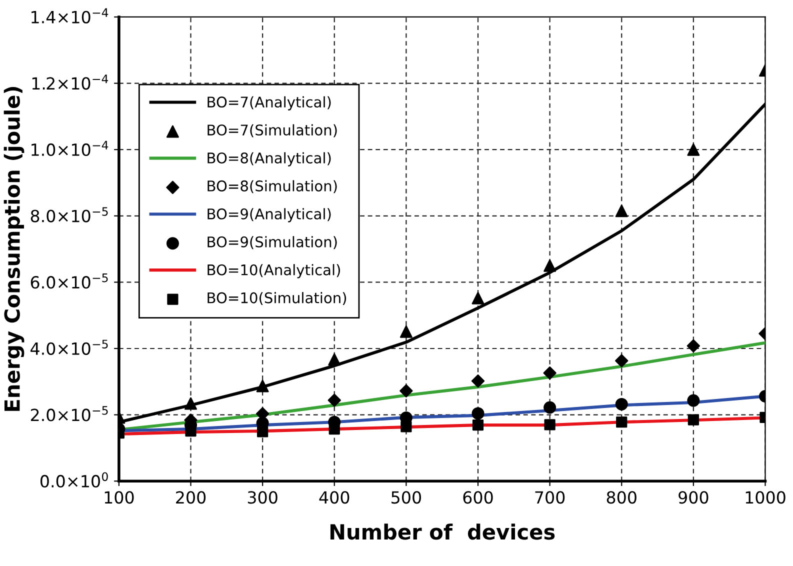 This screenshot has height=566, width=793. I want to click on y-tick-label: 1.2×10$^{−4}$, so click(70, 82).